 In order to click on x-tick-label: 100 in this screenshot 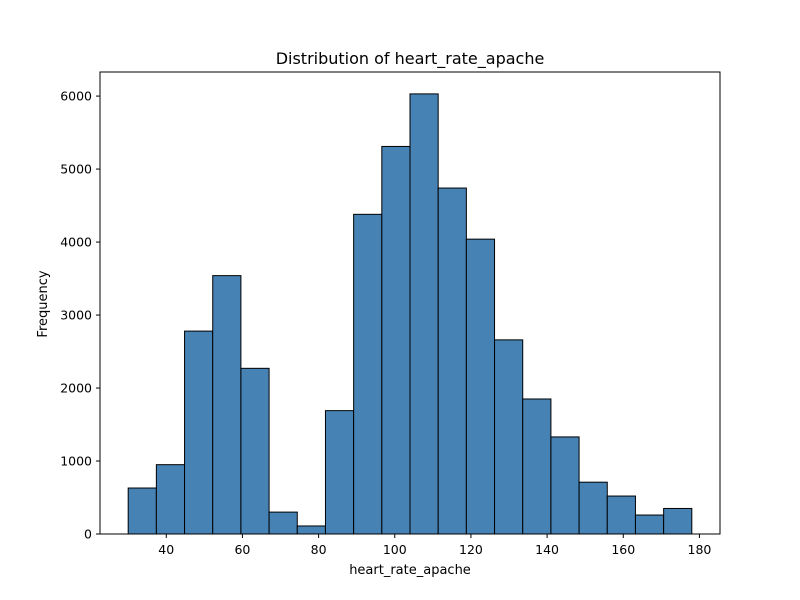, I will do `click(395, 549)`.